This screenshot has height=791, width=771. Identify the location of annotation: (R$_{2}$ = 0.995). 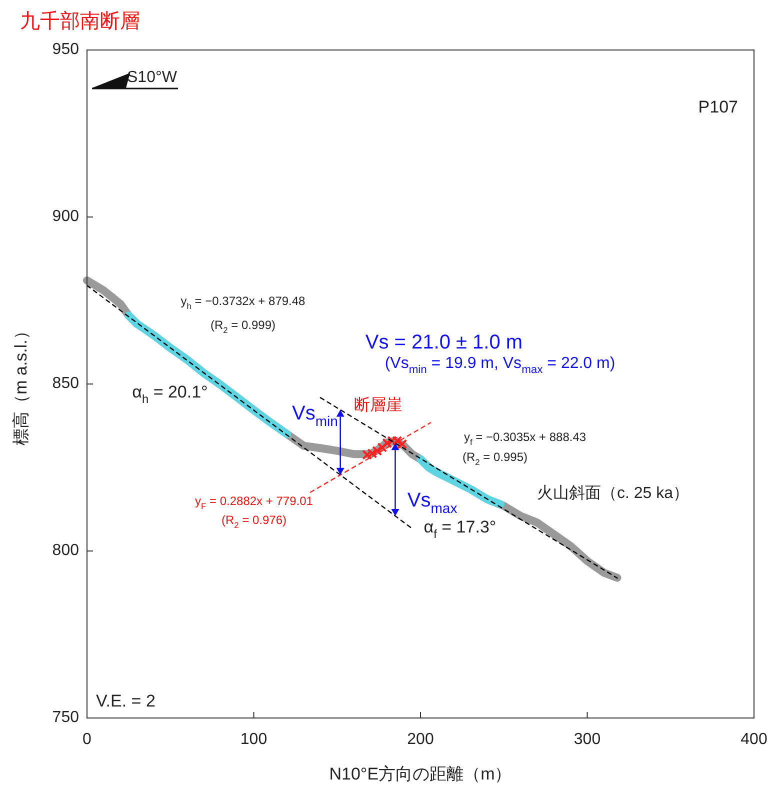
(495, 459).